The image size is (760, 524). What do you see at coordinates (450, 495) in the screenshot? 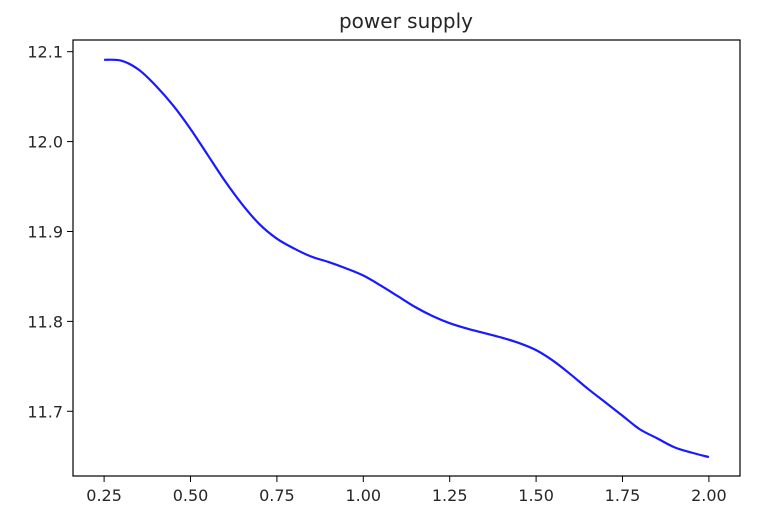
I see `x-tick-label: 1.25` at bounding box center [450, 495].